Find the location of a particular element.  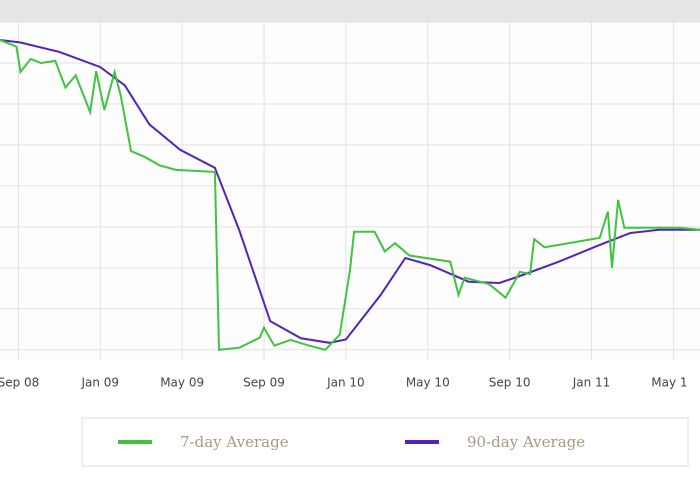

legend-label: 7-day Average is located at coordinates (234, 442).